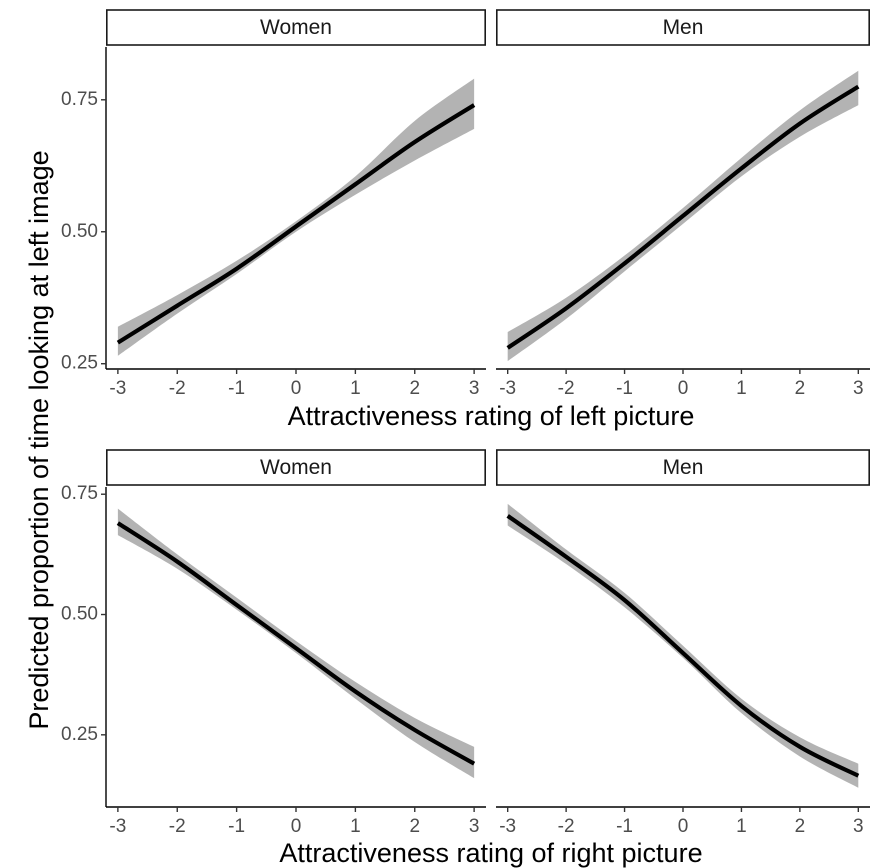 Image resolution: width=870 pixels, height=868 pixels. What do you see at coordinates (490, 853) in the screenshot?
I see `x-axis-title: Attractiveness rating of right picture` at bounding box center [490, 853].